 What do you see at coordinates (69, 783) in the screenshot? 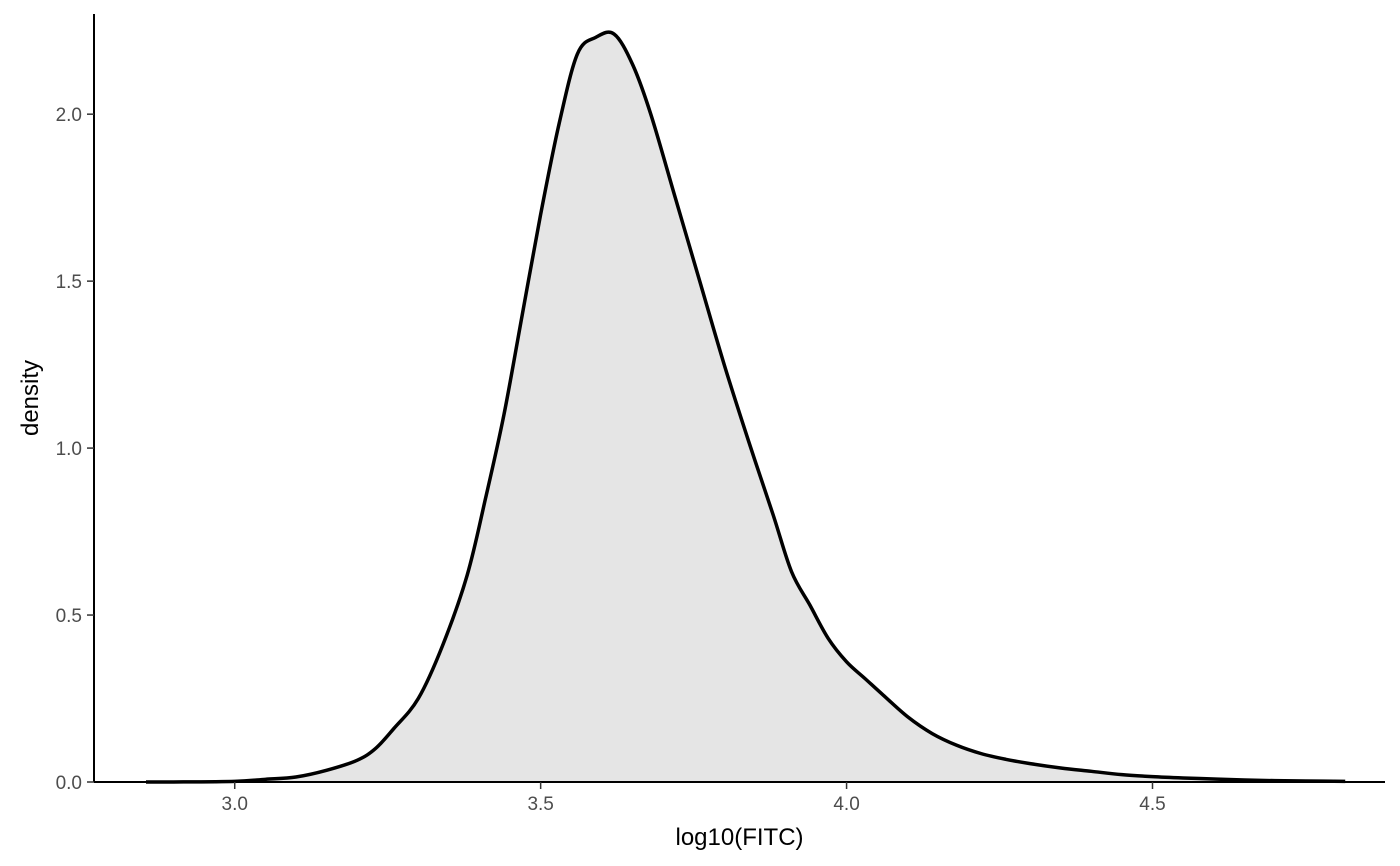
I see `y-tick-label: 0.0` at bounding box center [69, 783].